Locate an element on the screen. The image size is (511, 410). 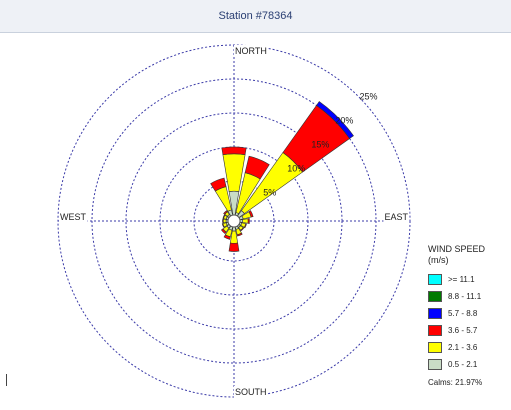
calms-label: Calms: 21.97% is located at coordinates (455, 382).